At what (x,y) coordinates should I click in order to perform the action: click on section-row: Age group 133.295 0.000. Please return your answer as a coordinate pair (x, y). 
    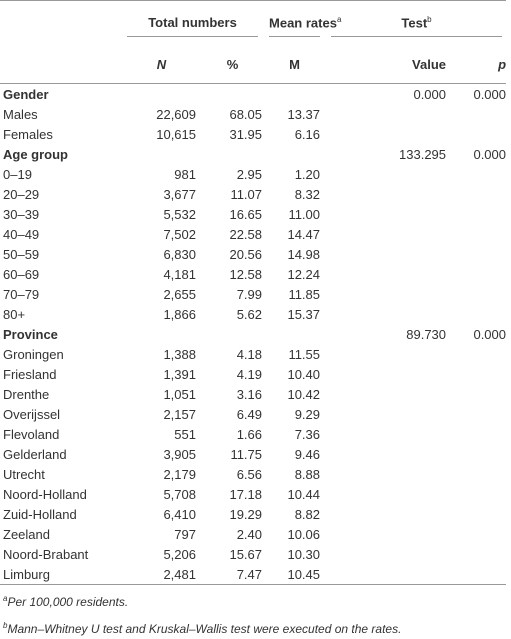
    Looking at the image, I should click on (253, 154).